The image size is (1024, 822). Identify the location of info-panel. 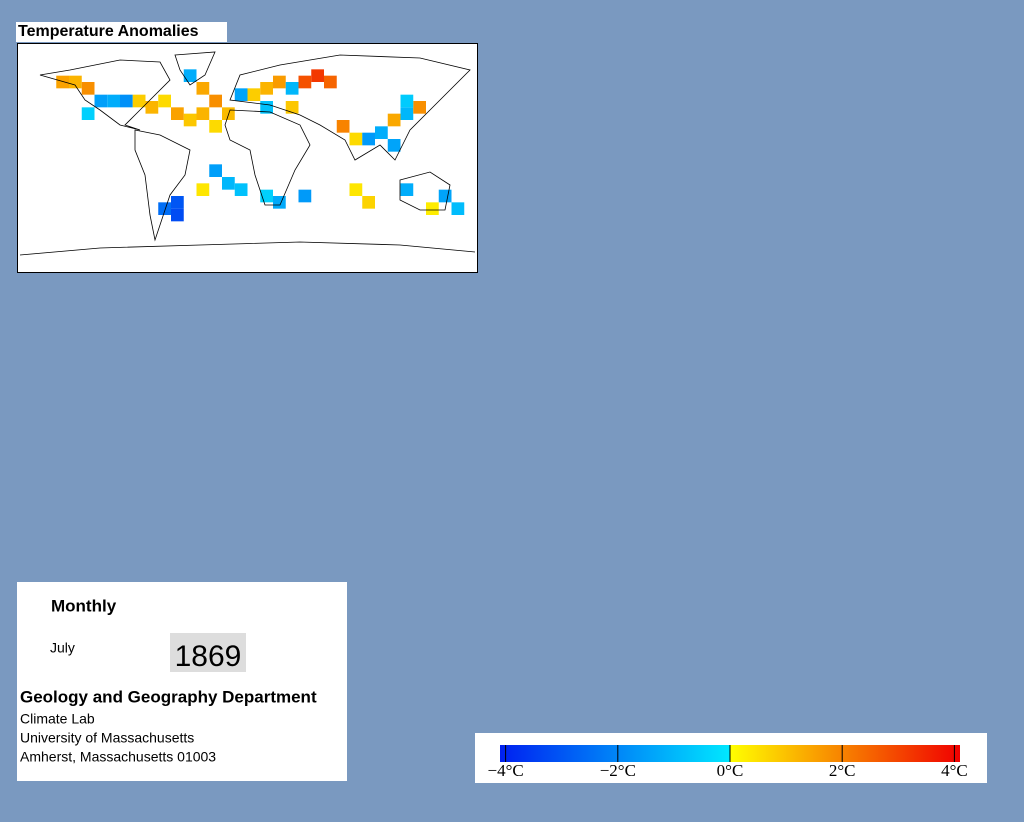
(182, 681).